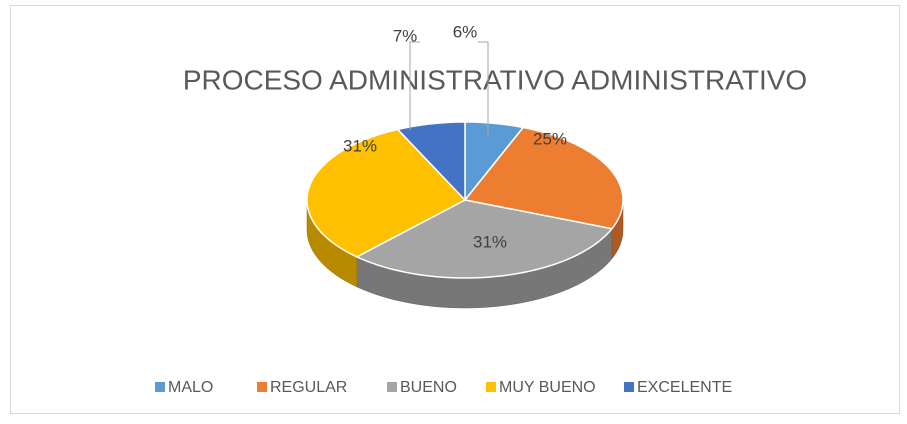 This screenshot has height=424, width=907. Describe the element at coordinates (550, 138) in the screenshot. I see `data-label: 25%` at that location.